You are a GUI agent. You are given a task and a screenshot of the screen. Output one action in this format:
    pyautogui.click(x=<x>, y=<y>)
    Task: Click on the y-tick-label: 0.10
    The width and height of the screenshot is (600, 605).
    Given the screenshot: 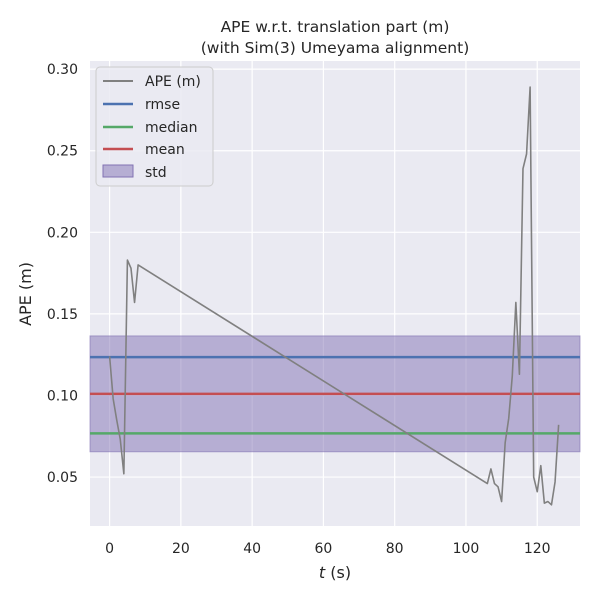 What is the action you would take?
    pyautogui.click(x=62, y=396)
    